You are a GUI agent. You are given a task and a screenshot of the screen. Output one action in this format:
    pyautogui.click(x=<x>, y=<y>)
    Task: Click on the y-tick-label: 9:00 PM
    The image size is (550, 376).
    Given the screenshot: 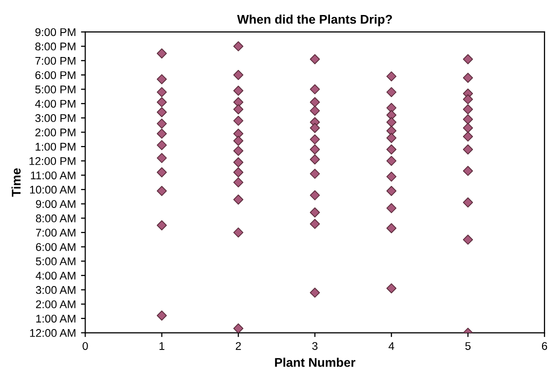 What is the action you would take?
    pyautogui.click(x=55, y=32)
    